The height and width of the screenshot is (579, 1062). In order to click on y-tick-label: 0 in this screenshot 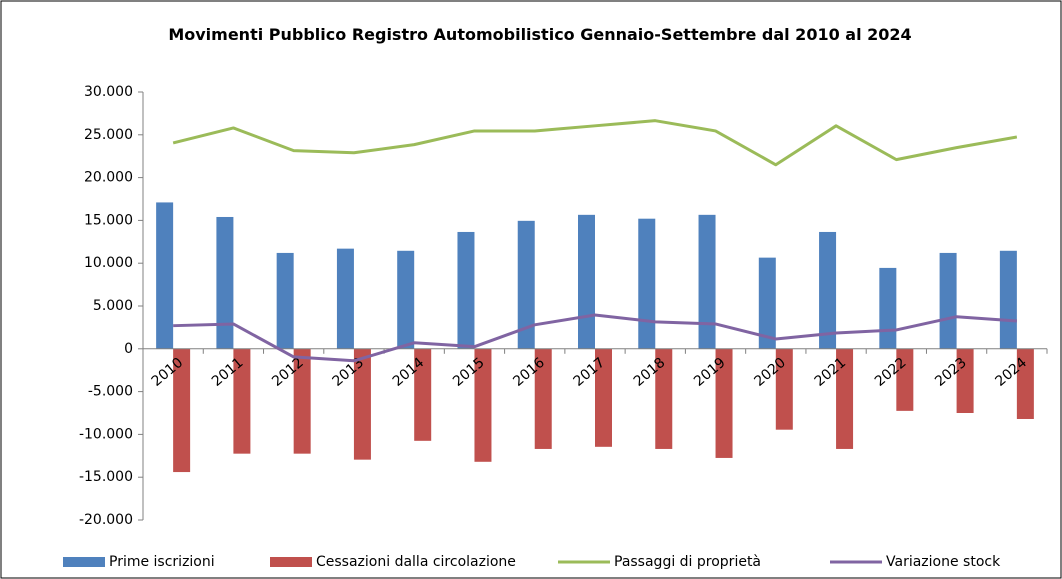, I will do `click(128, 349)`.